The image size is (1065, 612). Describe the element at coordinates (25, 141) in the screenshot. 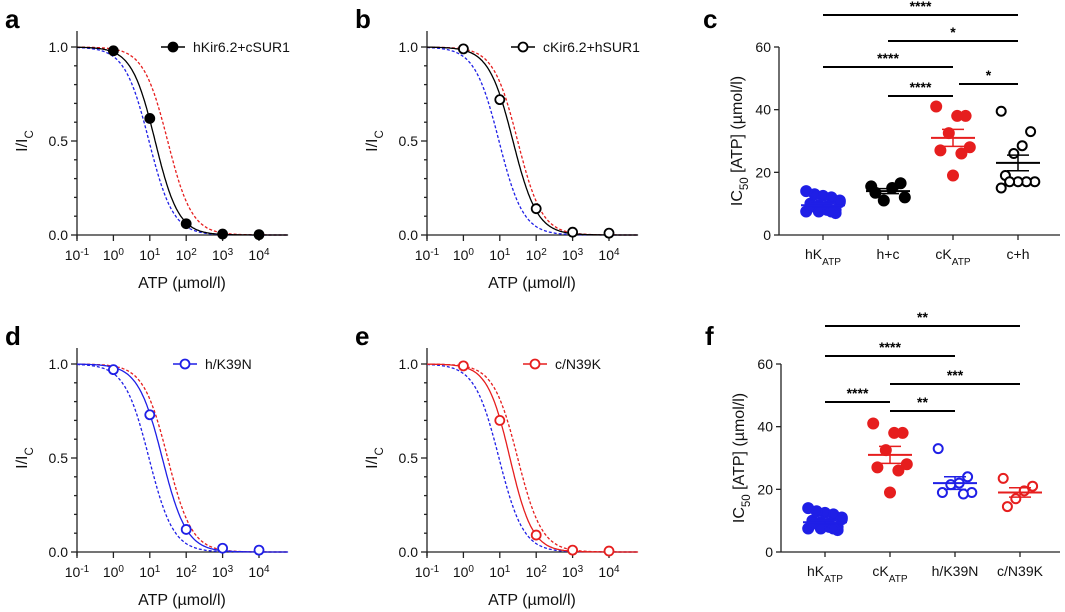

I see `y-axis-label: I/IC` at that location.